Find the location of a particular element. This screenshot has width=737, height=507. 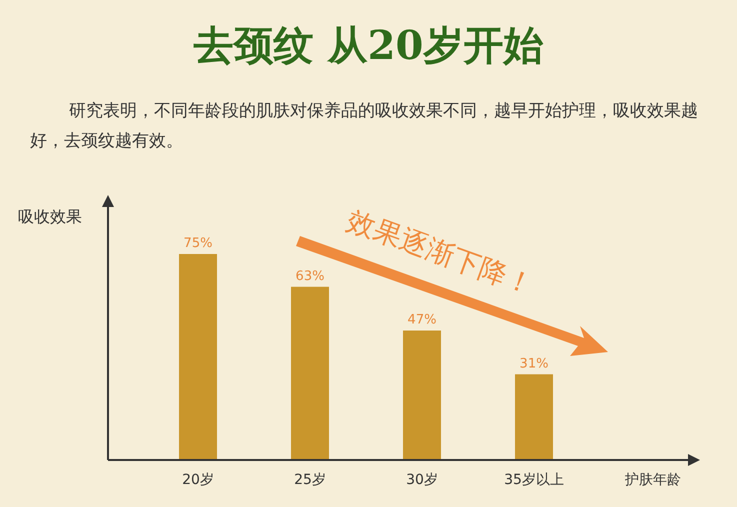

data-label: 75% is located at coordinates (198, 243).